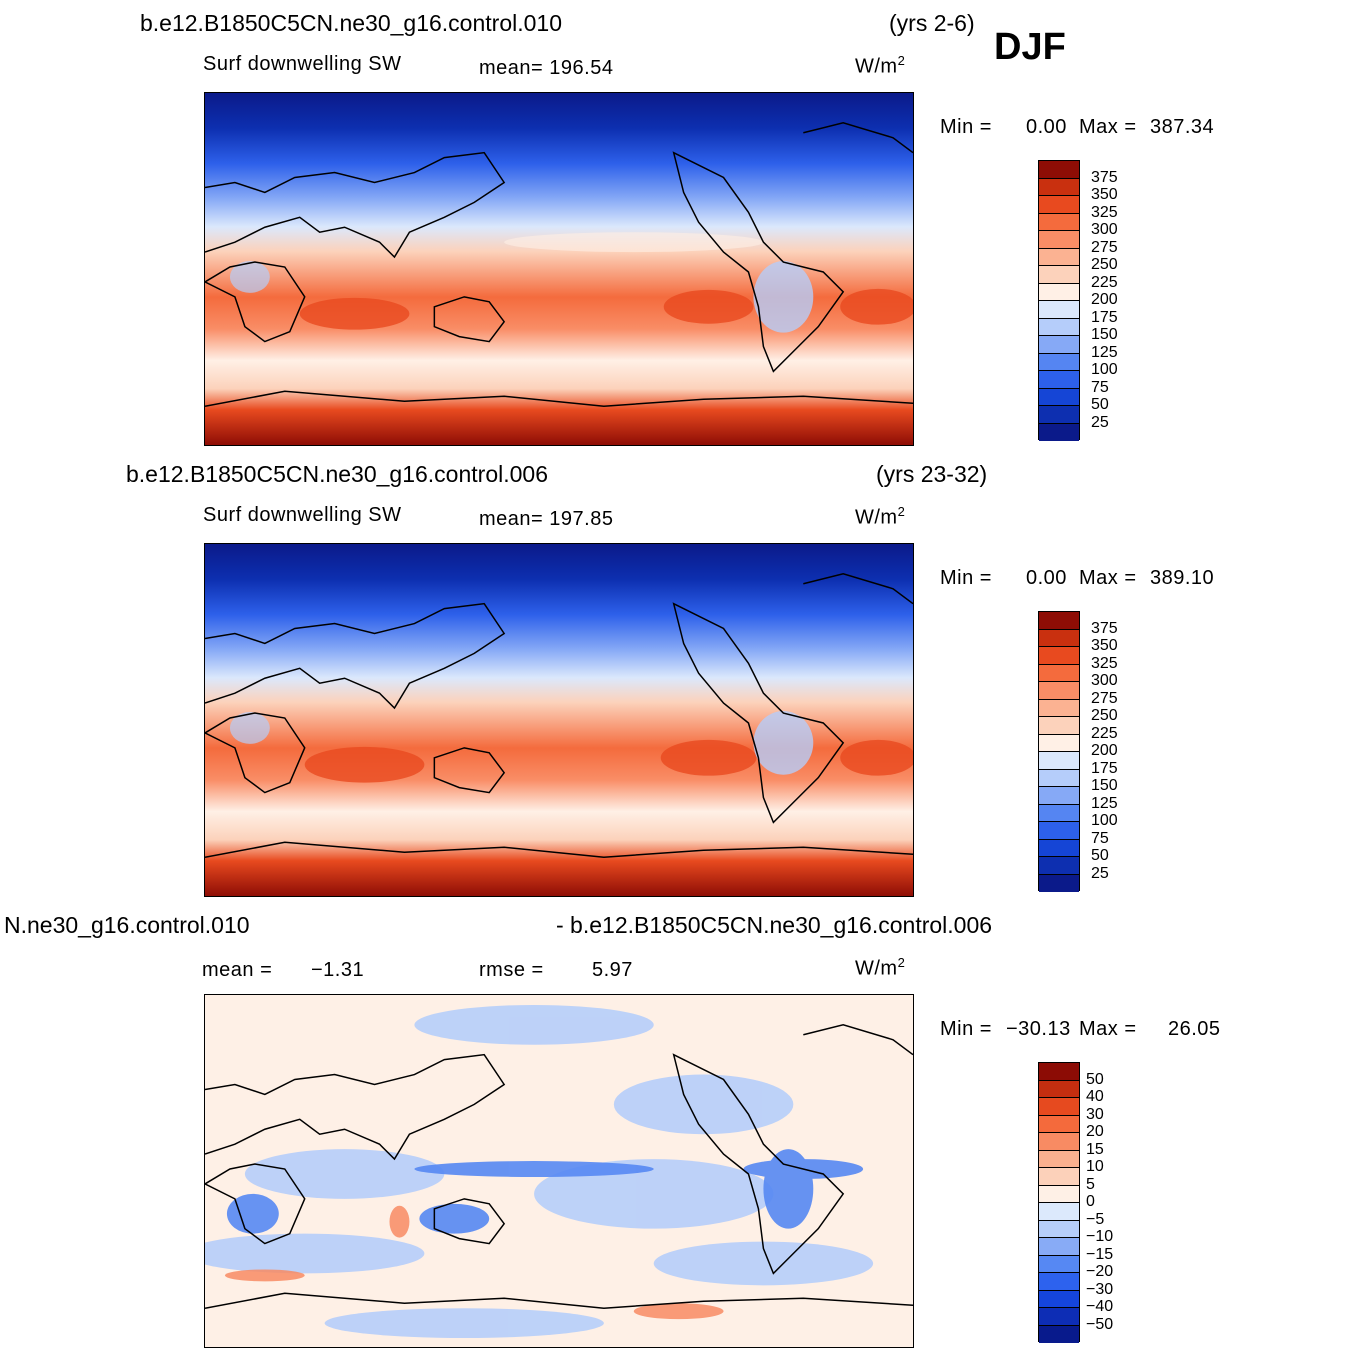 This screenshot has height=1363, width=1364. I want to click on panel1-max-label: Max =, so click(1108, 127).